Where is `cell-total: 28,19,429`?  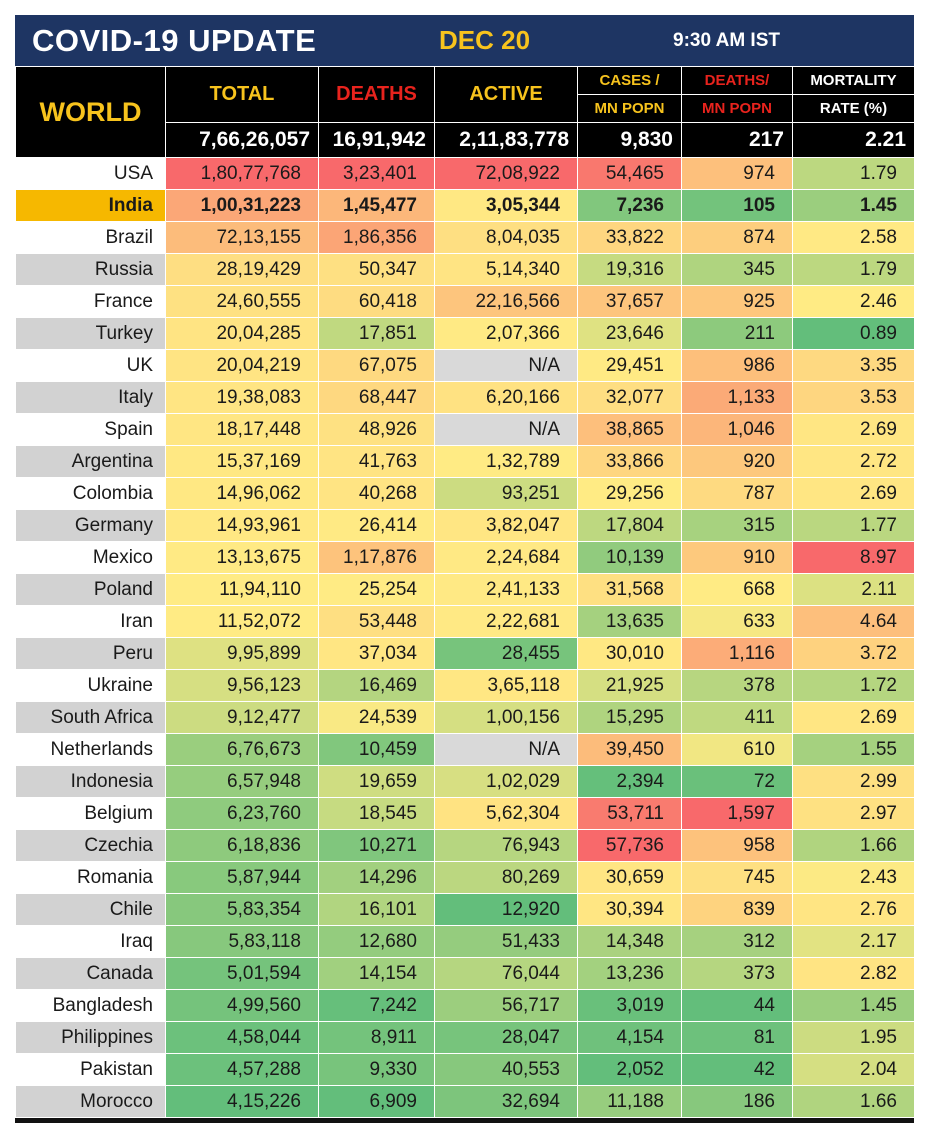
cell-total: 28,19,429 is located at coordinates (242, 269).